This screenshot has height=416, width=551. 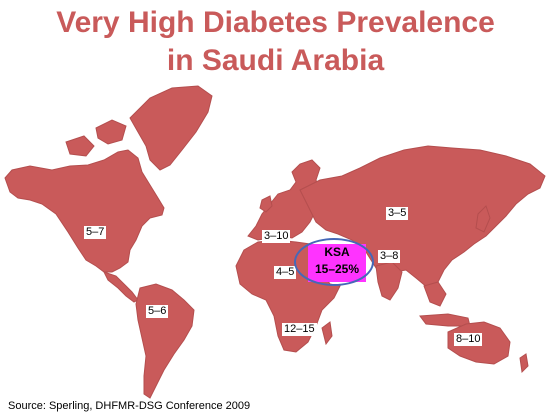 What do you see at coordinates (334, 262) in the screenshot?
I see `ksa-circle-marker` at bounding box center [334, 262].